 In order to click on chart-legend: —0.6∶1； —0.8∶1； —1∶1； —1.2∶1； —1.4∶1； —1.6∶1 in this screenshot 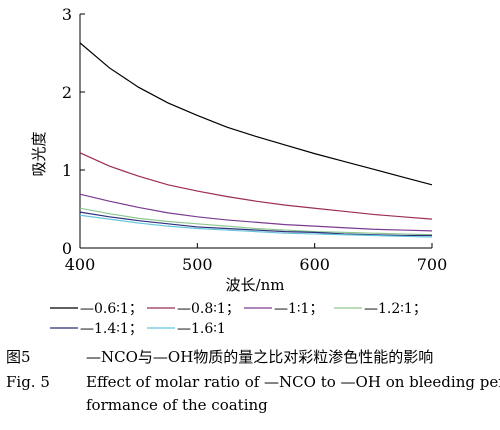, I will do `click(238, 319)`.